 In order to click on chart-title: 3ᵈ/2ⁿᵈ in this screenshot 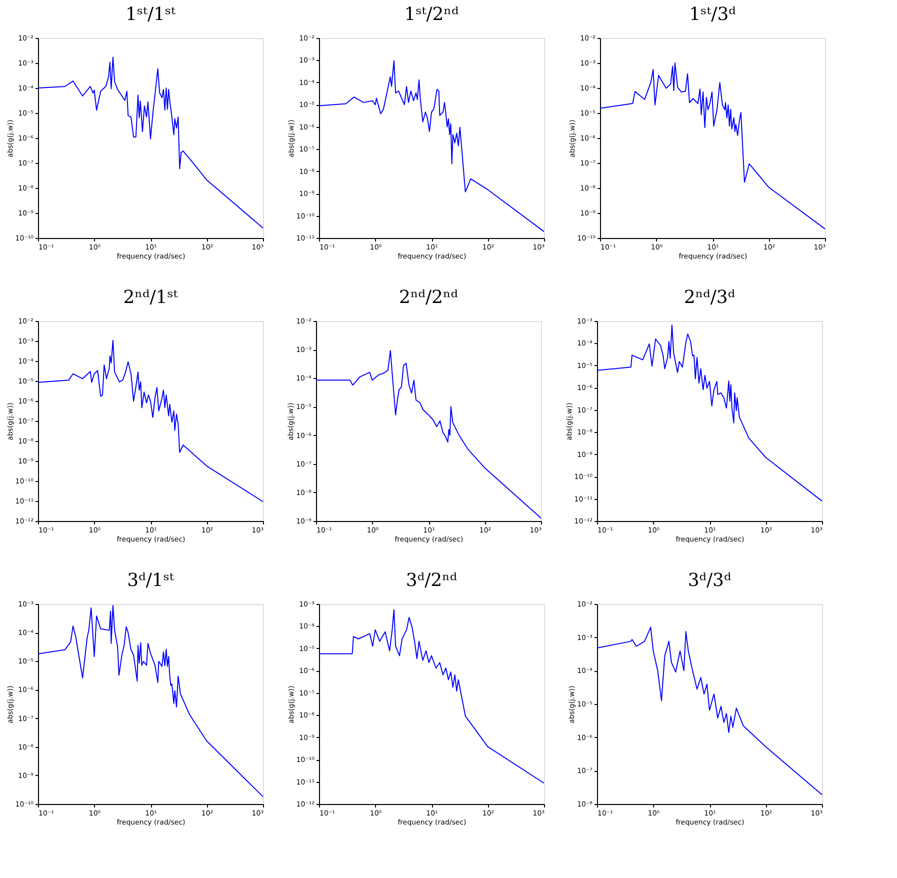, I will do `click(432, 580)`.